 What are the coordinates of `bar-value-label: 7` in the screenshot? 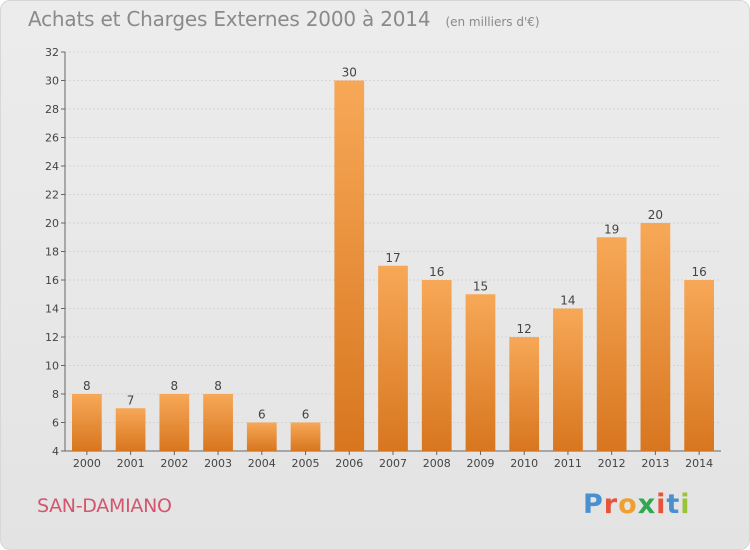 It's located at (131, 400).